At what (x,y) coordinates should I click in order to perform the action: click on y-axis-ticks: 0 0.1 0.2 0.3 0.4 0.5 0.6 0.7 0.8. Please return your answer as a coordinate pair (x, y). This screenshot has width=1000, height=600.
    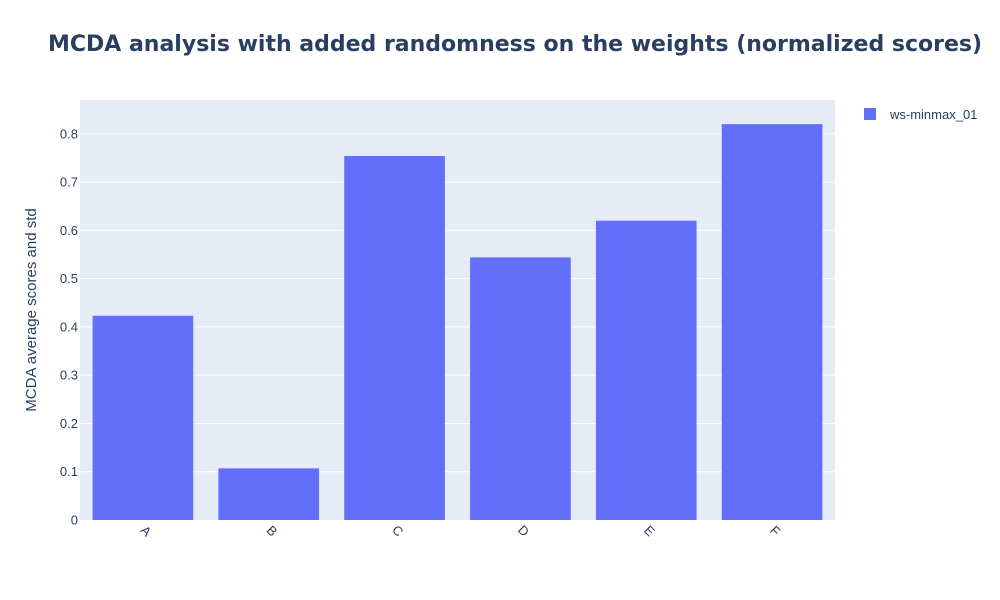
    Looking at the image, I should click on (69, 326).